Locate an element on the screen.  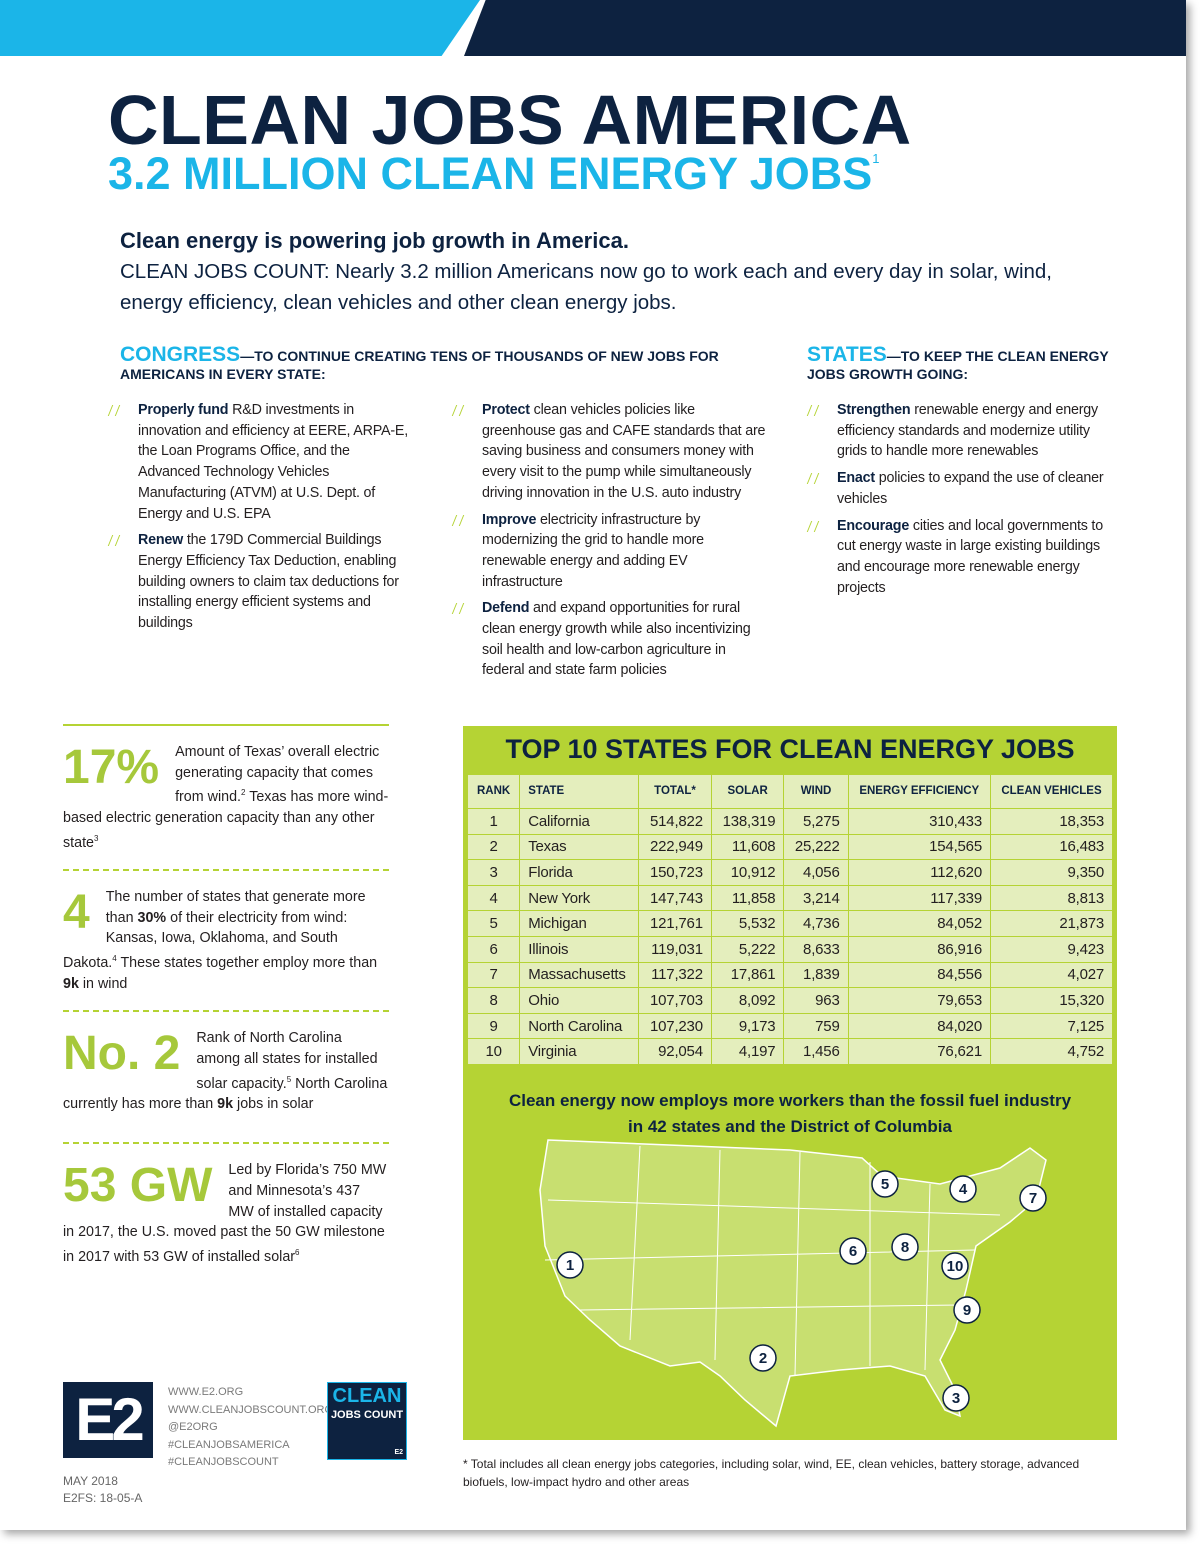
table-cell: Texas is located at coordinates (579, 847).